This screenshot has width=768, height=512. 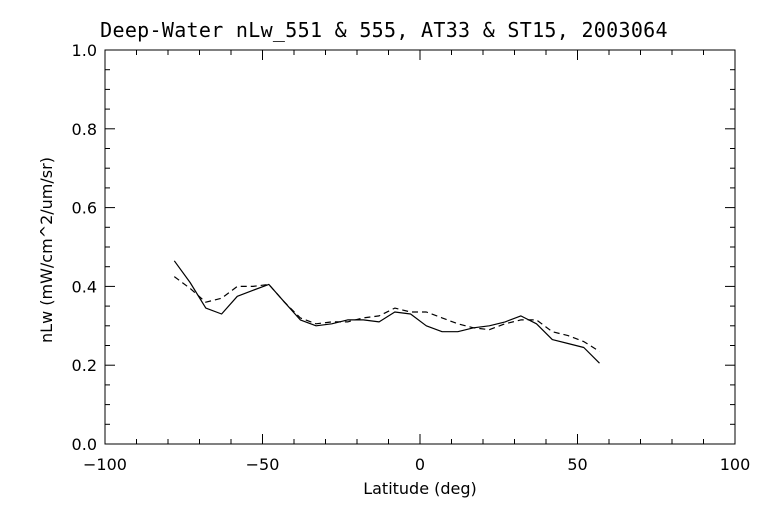 What do you see at coordinates (84, 247) in the screenshot?
I see `y-tick-labels: 0.0 0.2 0.4 0.6 0.8 1.0` at bounding box center [84, 247].